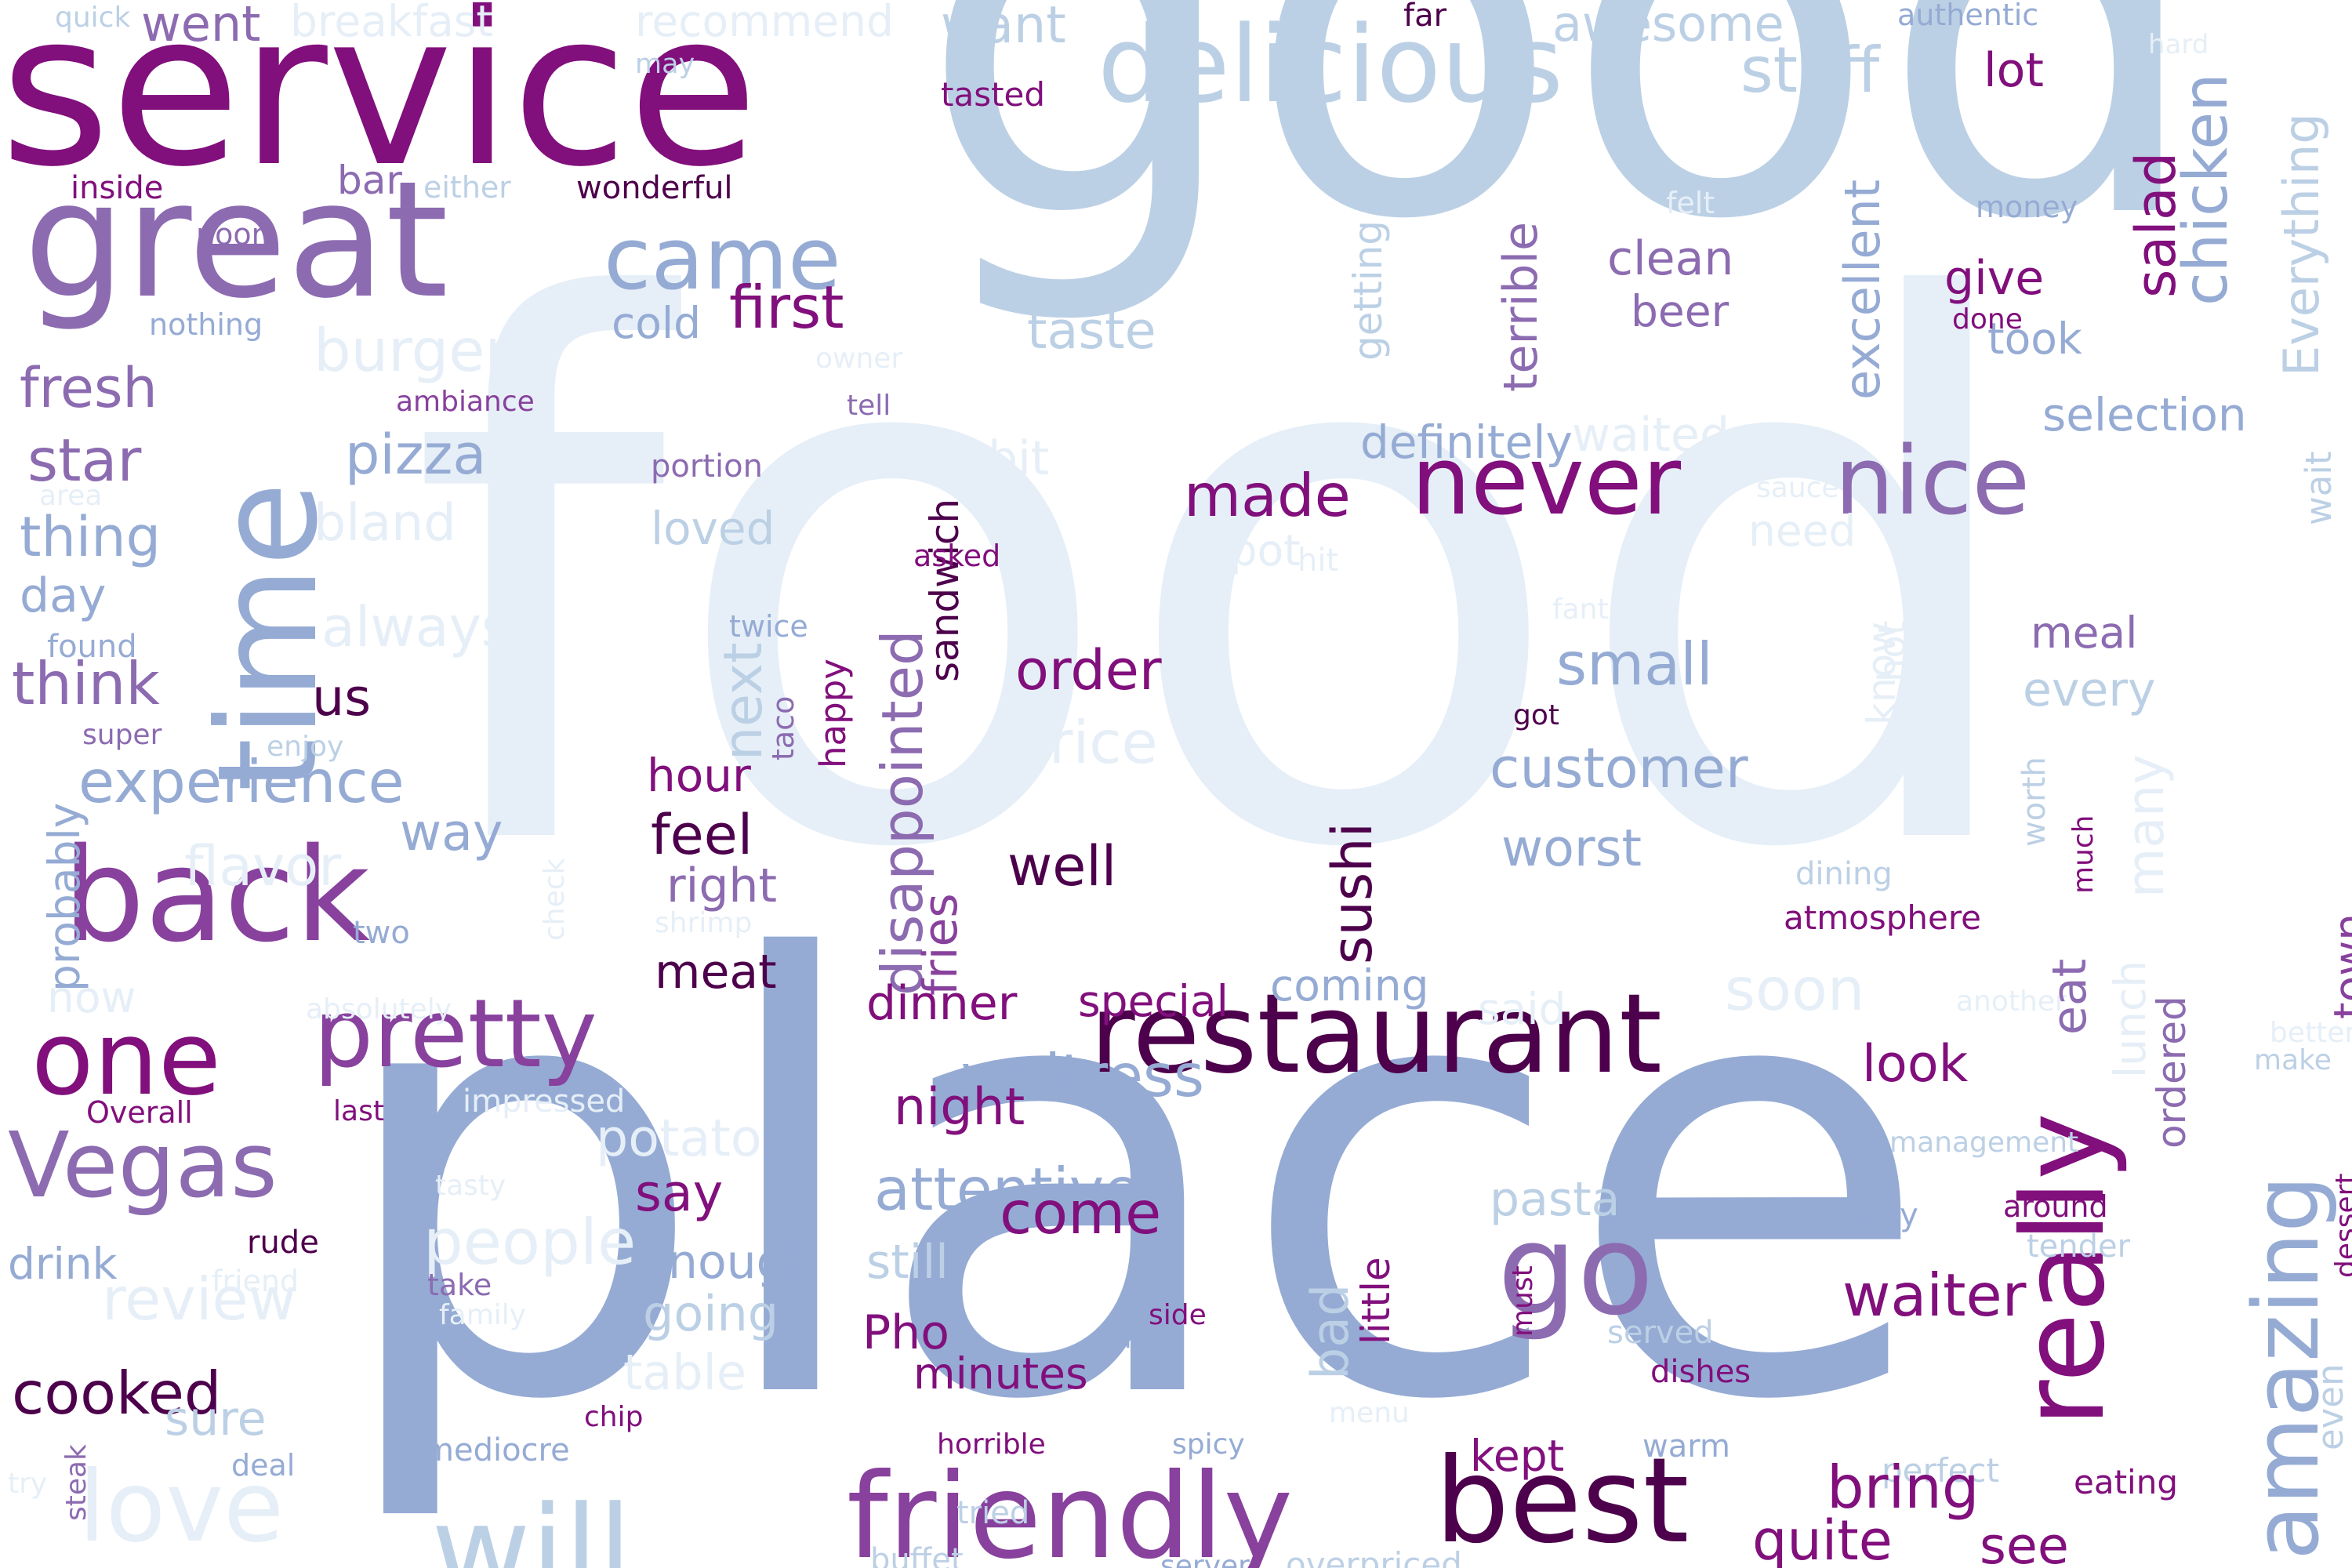 The image size is (2352, 1568). Describe the element at coordinates (1546, 482) in the screenshot. I see `word-never: never` at that location.